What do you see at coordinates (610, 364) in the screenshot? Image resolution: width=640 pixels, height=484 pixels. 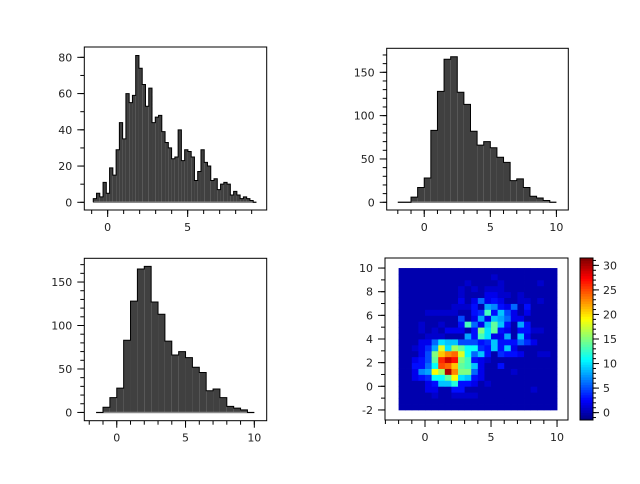 I see `colorbar-tick-label: 10` at bounding box center [610, 364].